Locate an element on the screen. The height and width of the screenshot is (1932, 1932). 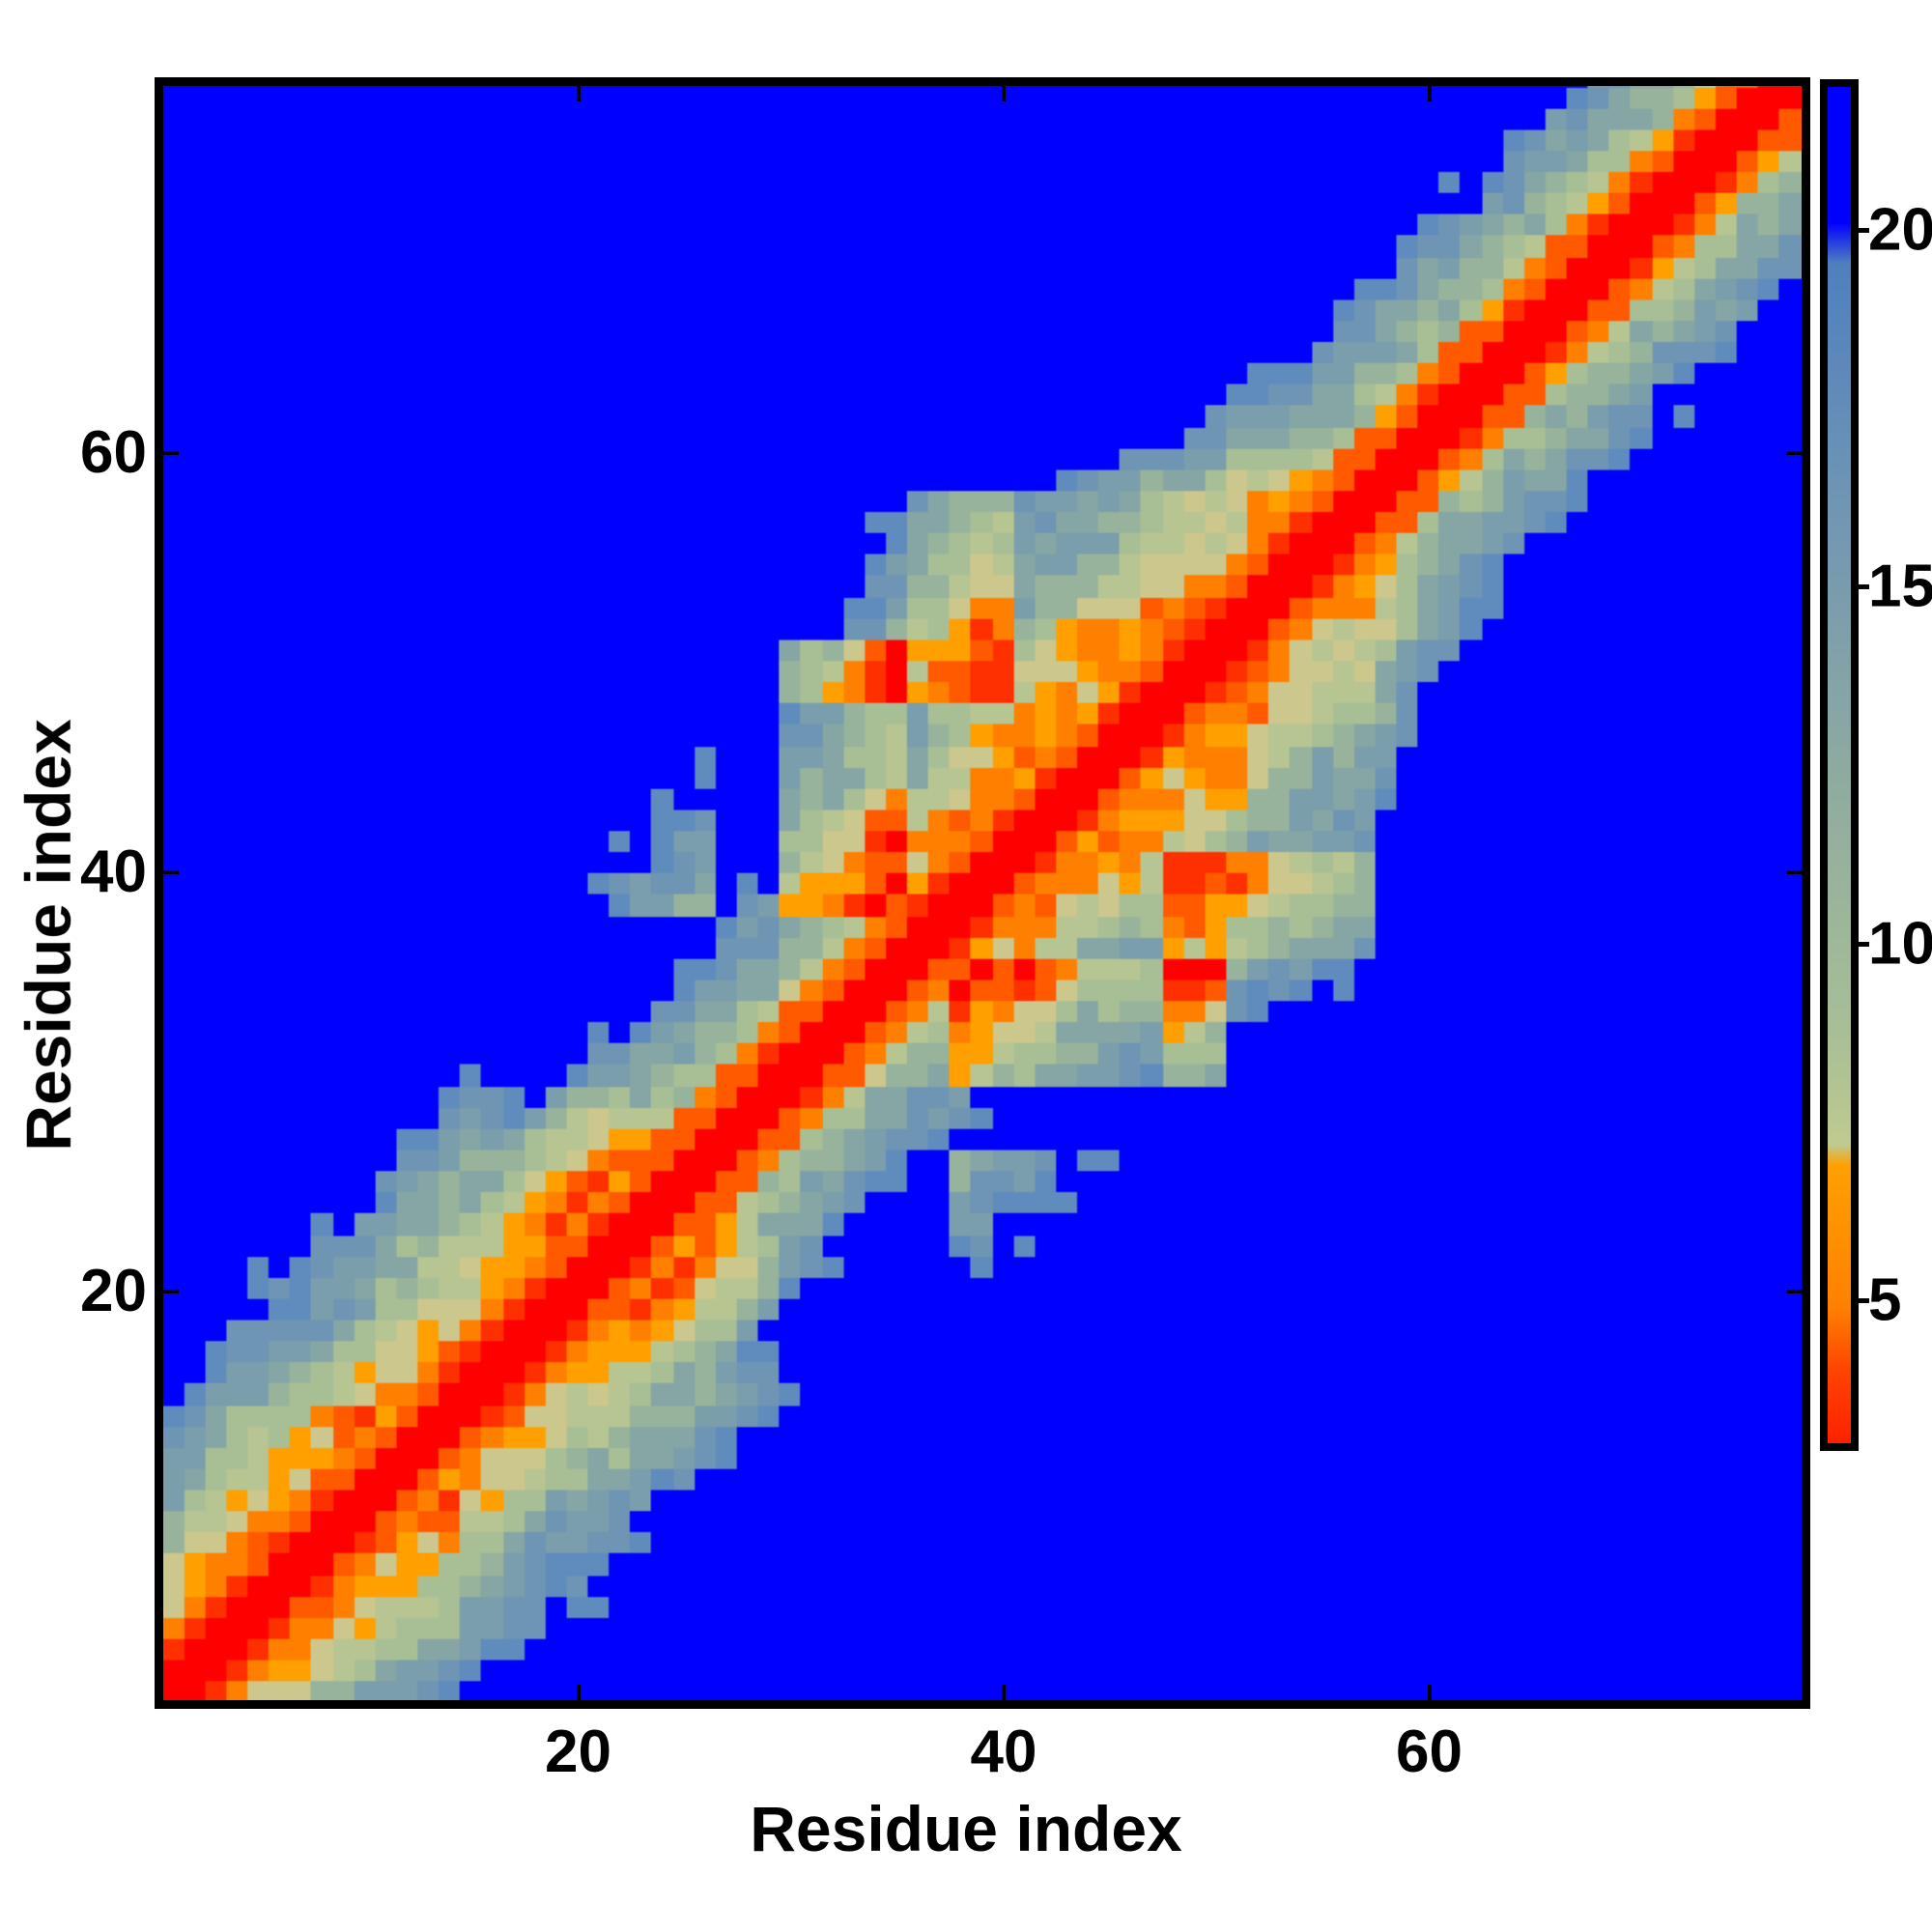
colorbar-tick-label: 15 is located at coordinates (1900, 586).